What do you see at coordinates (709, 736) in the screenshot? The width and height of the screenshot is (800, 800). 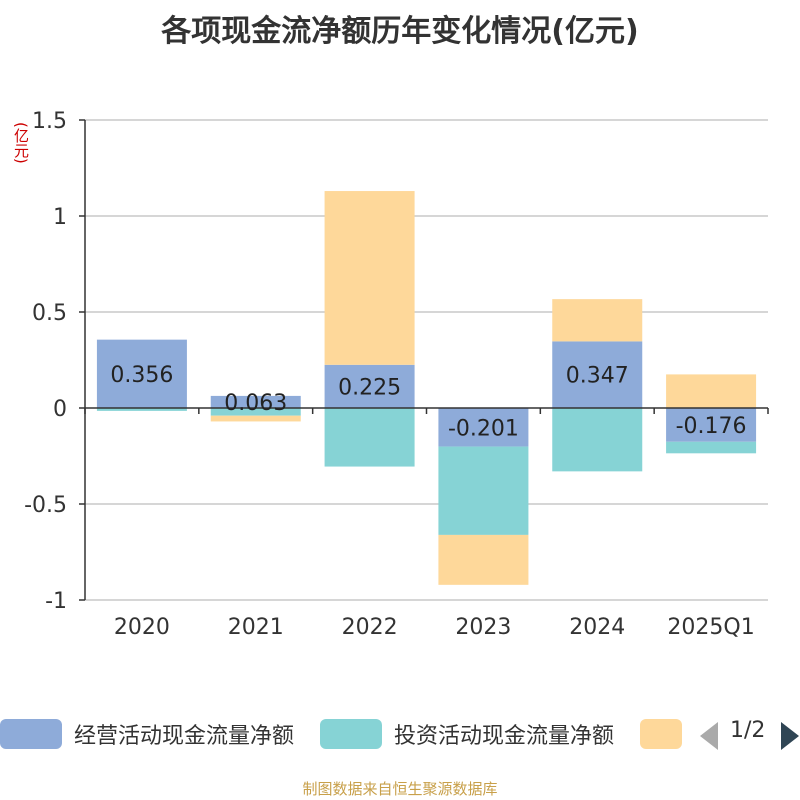 I see `legend-prev-page-arrow-icon` at bounding box center [709, 736].